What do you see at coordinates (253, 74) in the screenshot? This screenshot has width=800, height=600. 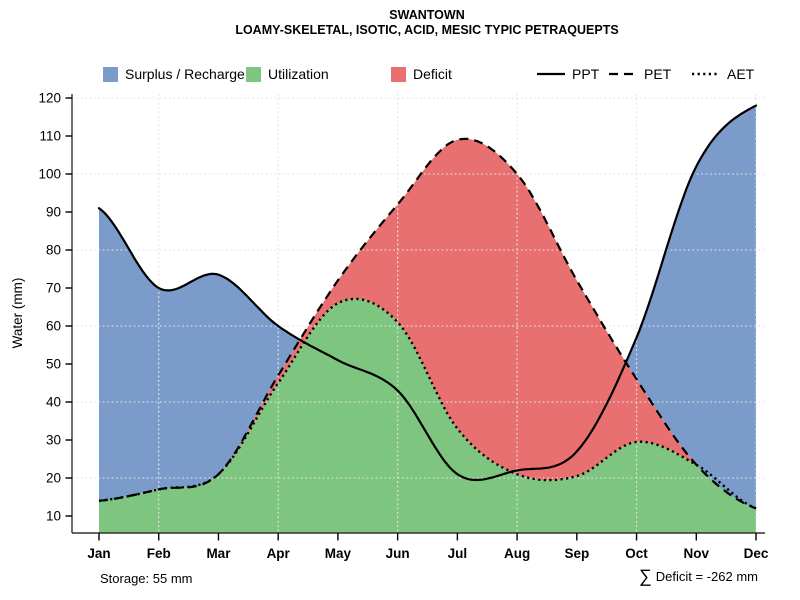 I see `utilization-swatch` at bounding box center [253, 74].